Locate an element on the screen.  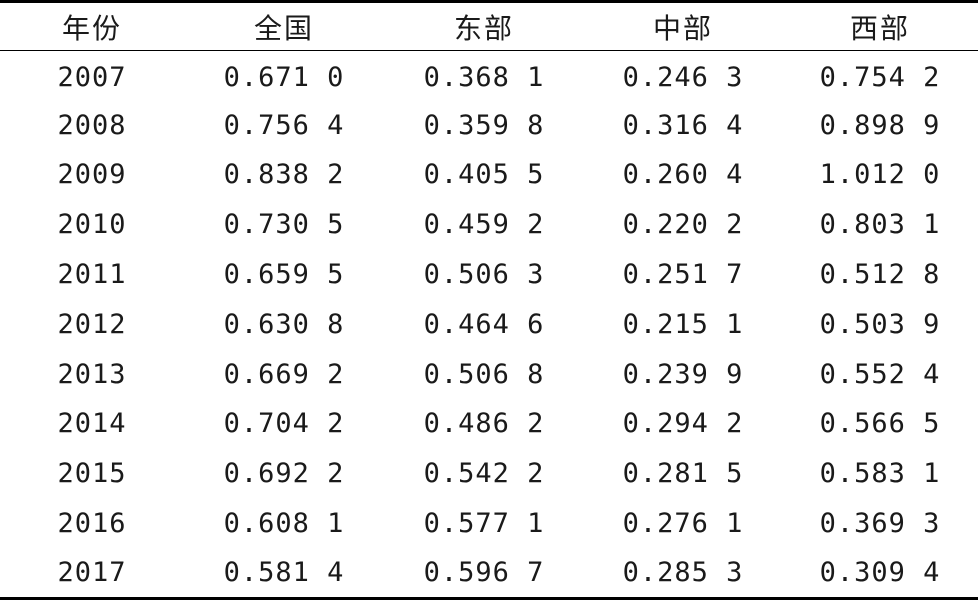
cell-west: 0.309 4 is located at coordinates (880, 574).